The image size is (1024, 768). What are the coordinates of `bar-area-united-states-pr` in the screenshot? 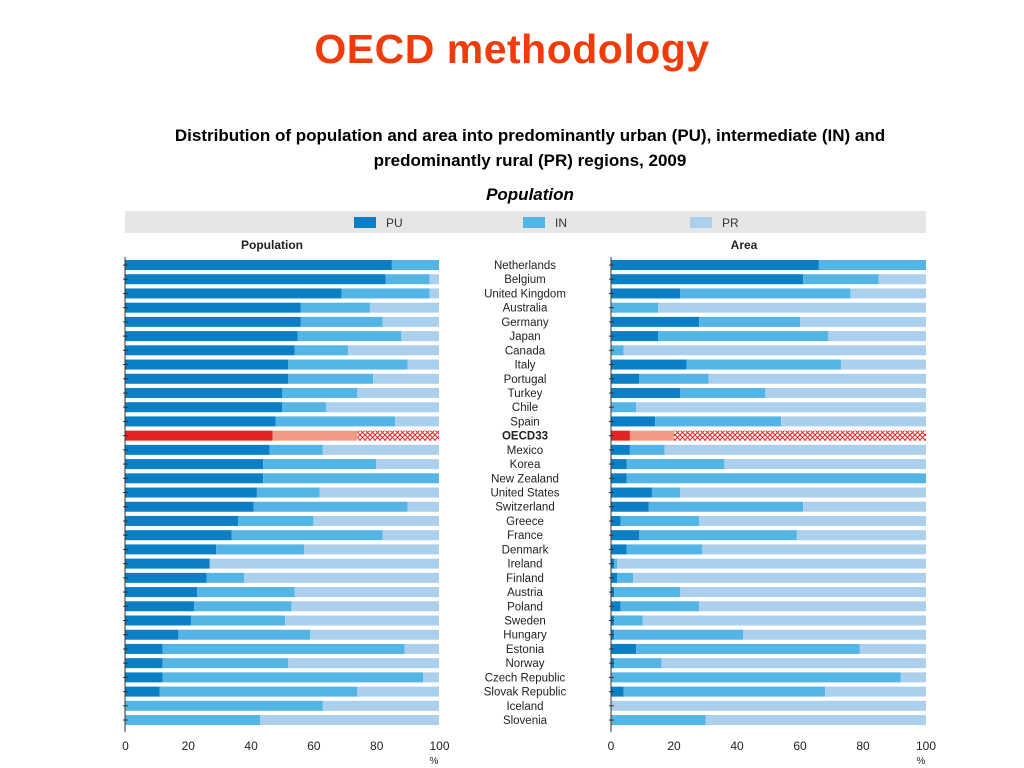 It's located at (803, 492).